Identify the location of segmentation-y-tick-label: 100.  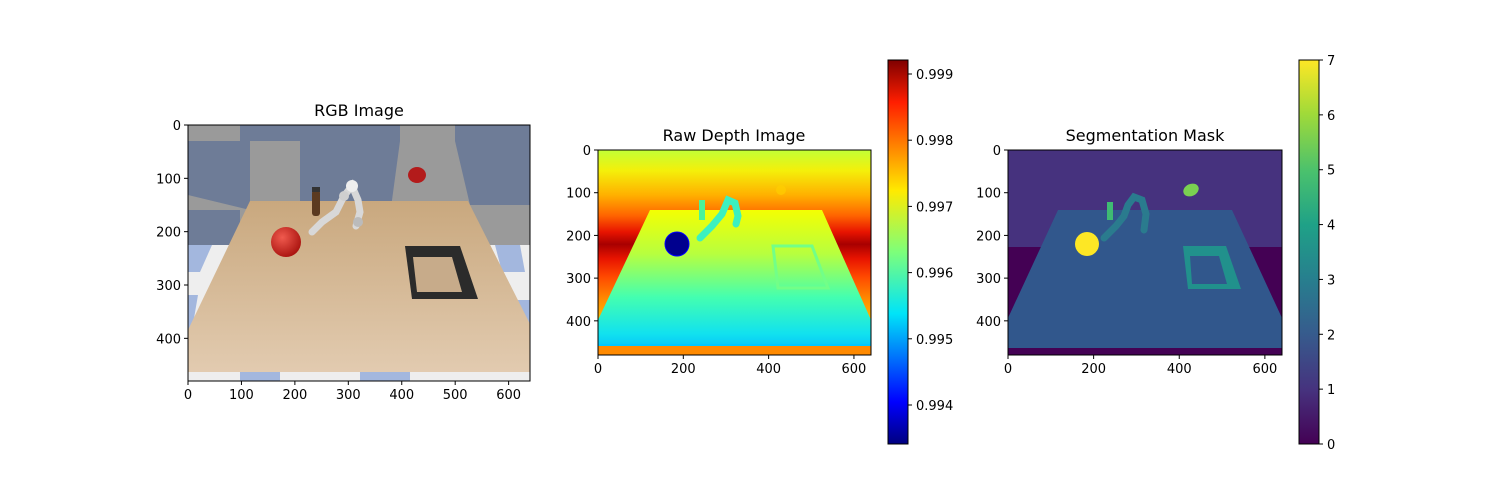
(988, 194).